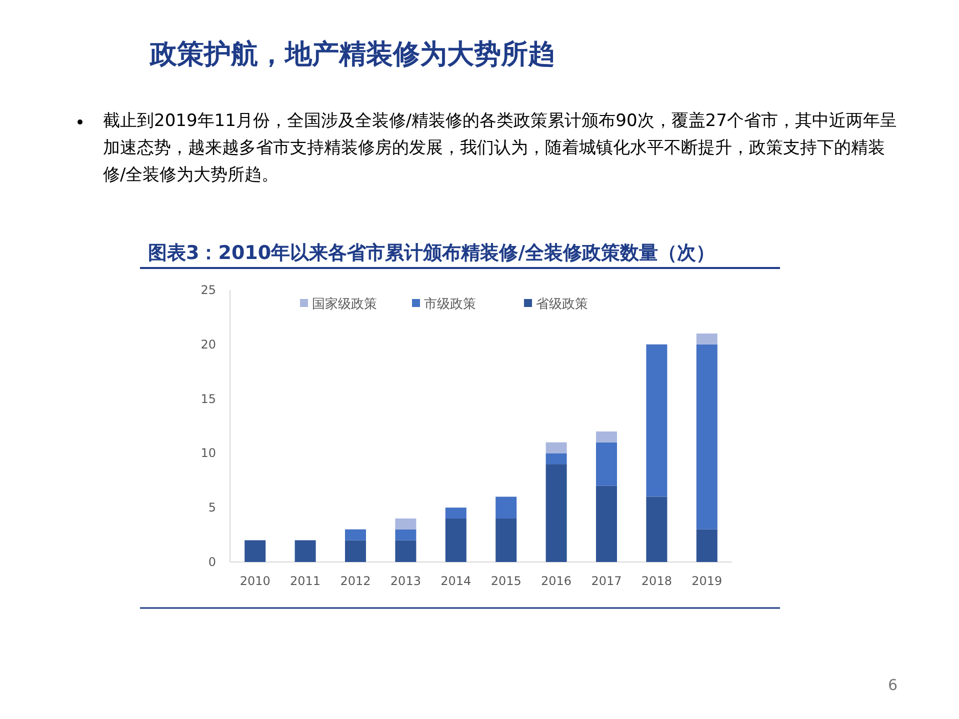 This screenshot has height=719, width=959. What do you see at coordinates (208, 453) in the screenshot?
I see `y-tick-label: 10` at bounding box center [208, 453].